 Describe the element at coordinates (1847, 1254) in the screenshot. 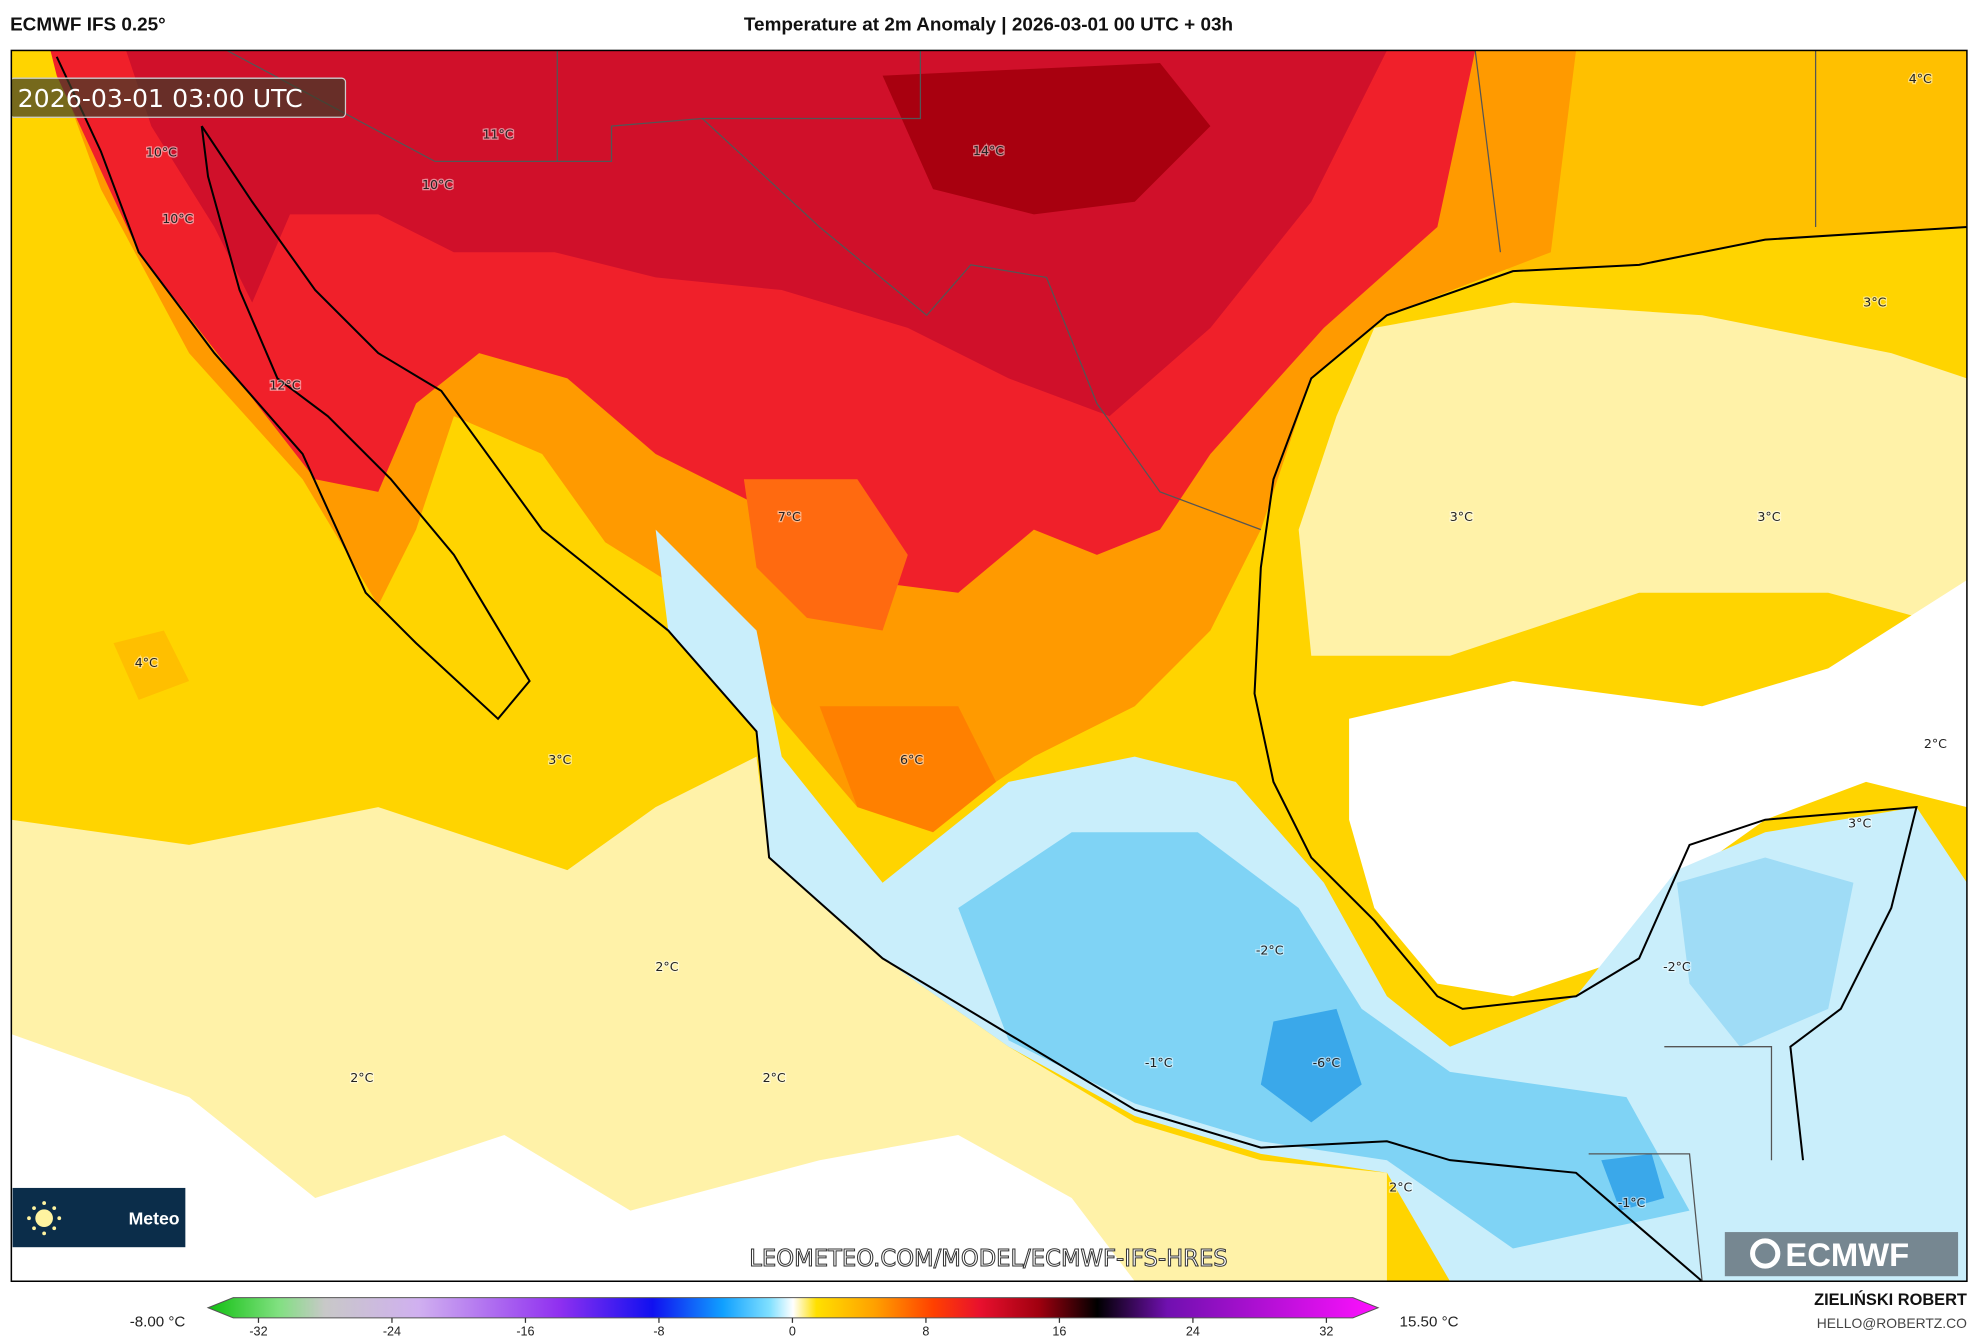

I see `ecmwf-logo-text: ECMWF` at that location.